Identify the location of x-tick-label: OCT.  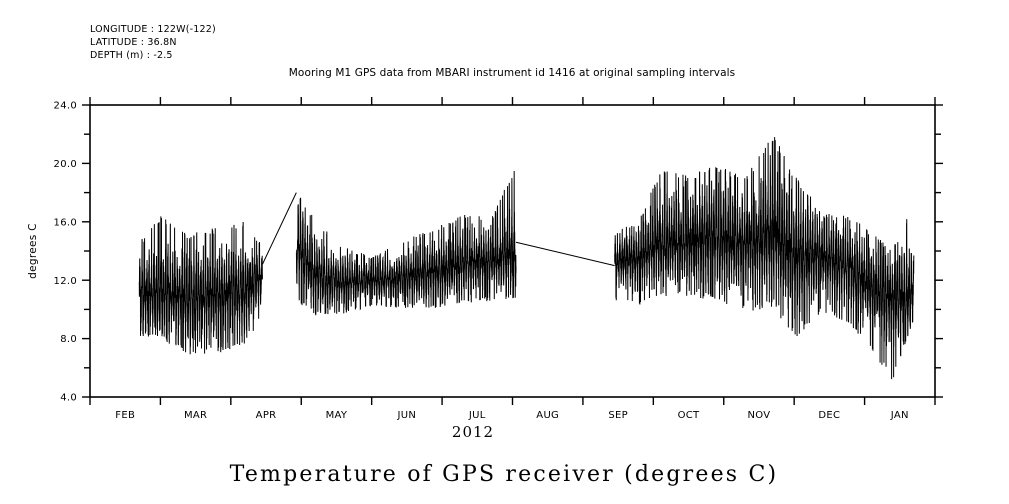
(689, 415).